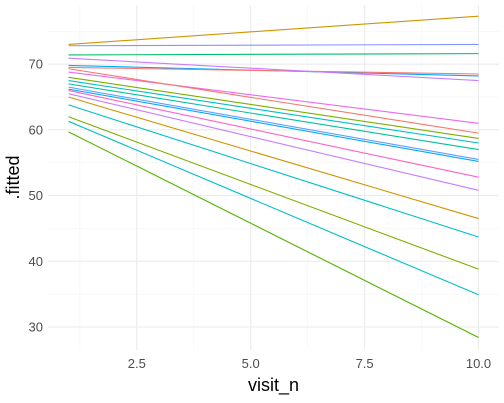  What do you see at coordinates (36, 64) in the screenshot?
I see `y-tick-label: 70` at bounding box center [36, 64].